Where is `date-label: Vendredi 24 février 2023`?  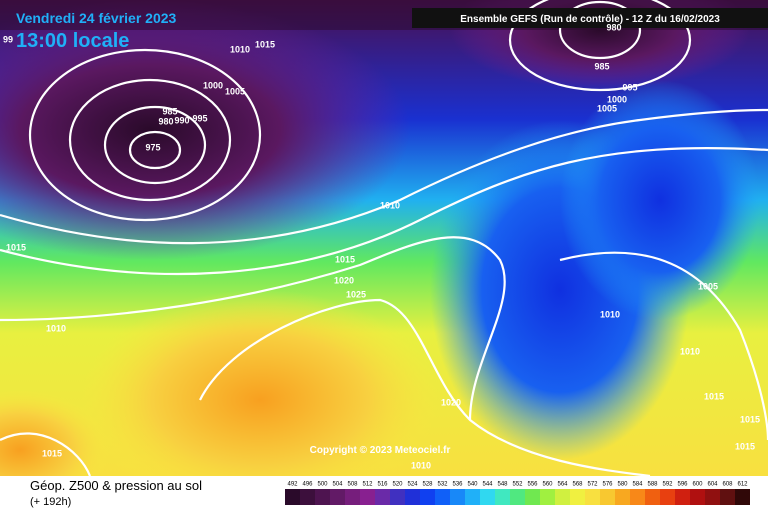
date-label: Vendredi 24 février 2023 is located at coordinates (96, 18).